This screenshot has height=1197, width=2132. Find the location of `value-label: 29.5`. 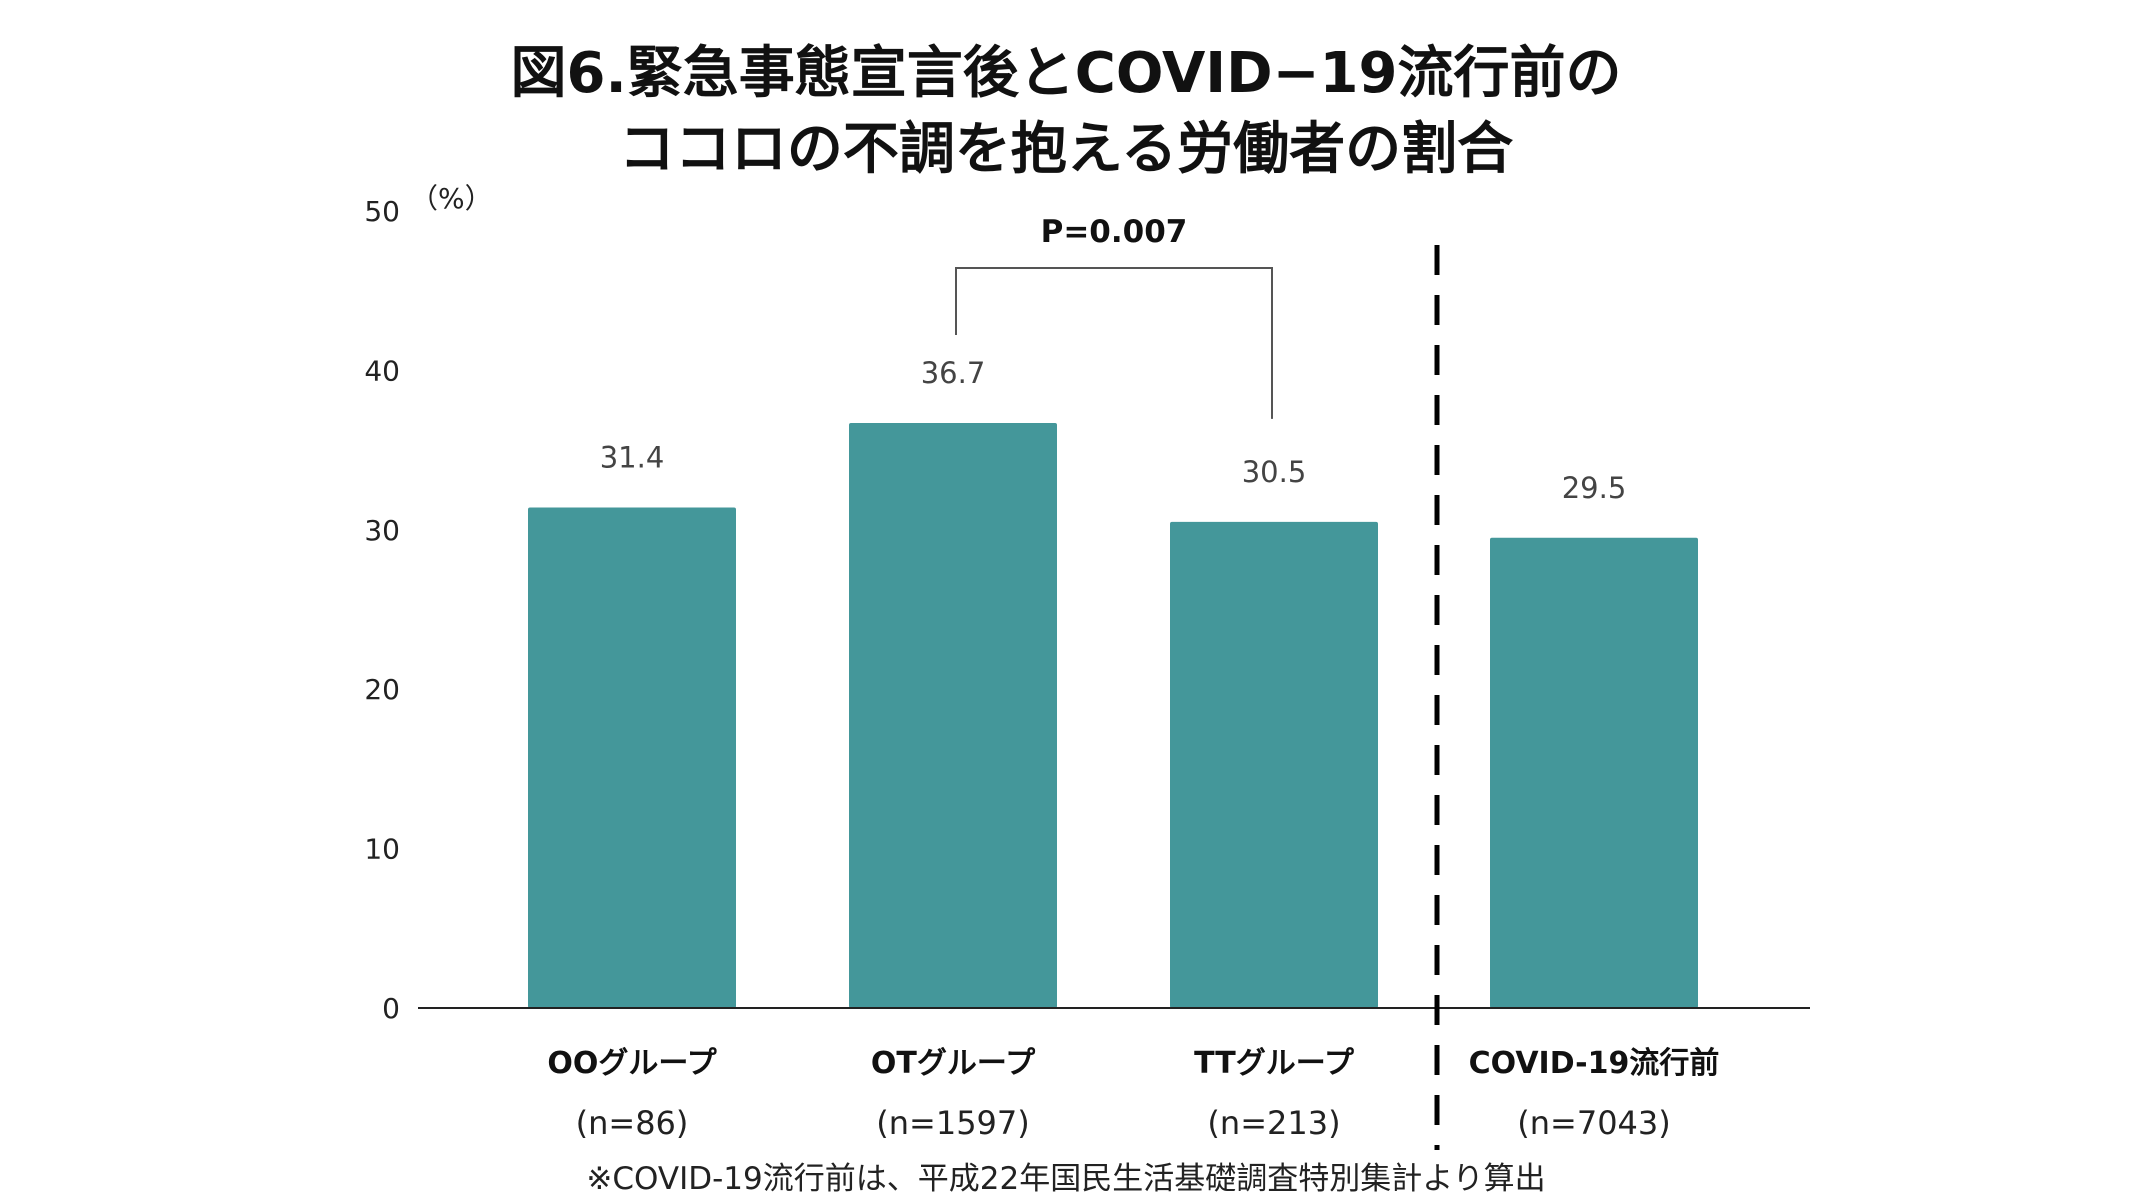

value-label: 29.5 is located at coordinates (1594, 488).